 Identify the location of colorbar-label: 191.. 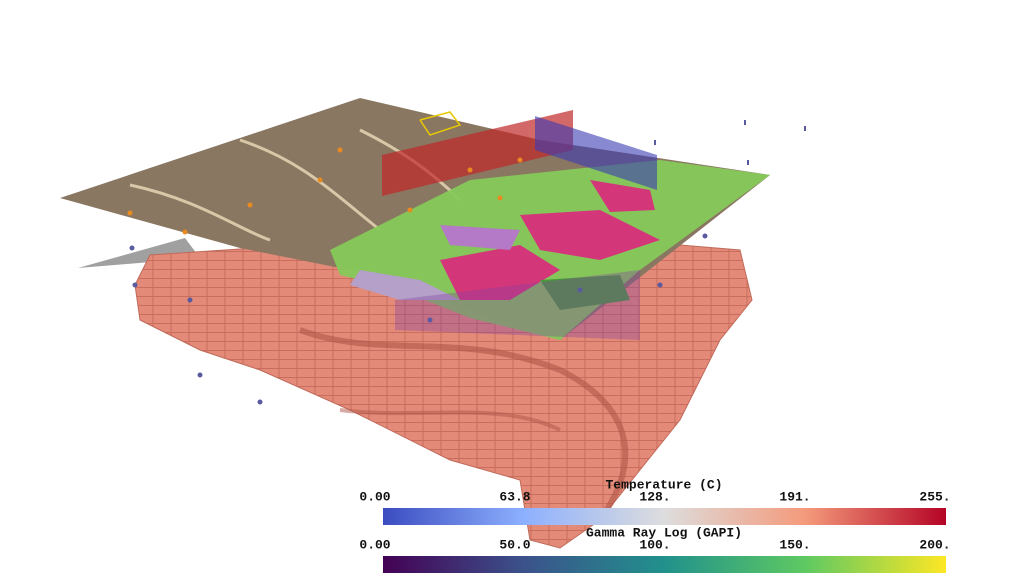
(794, 496).